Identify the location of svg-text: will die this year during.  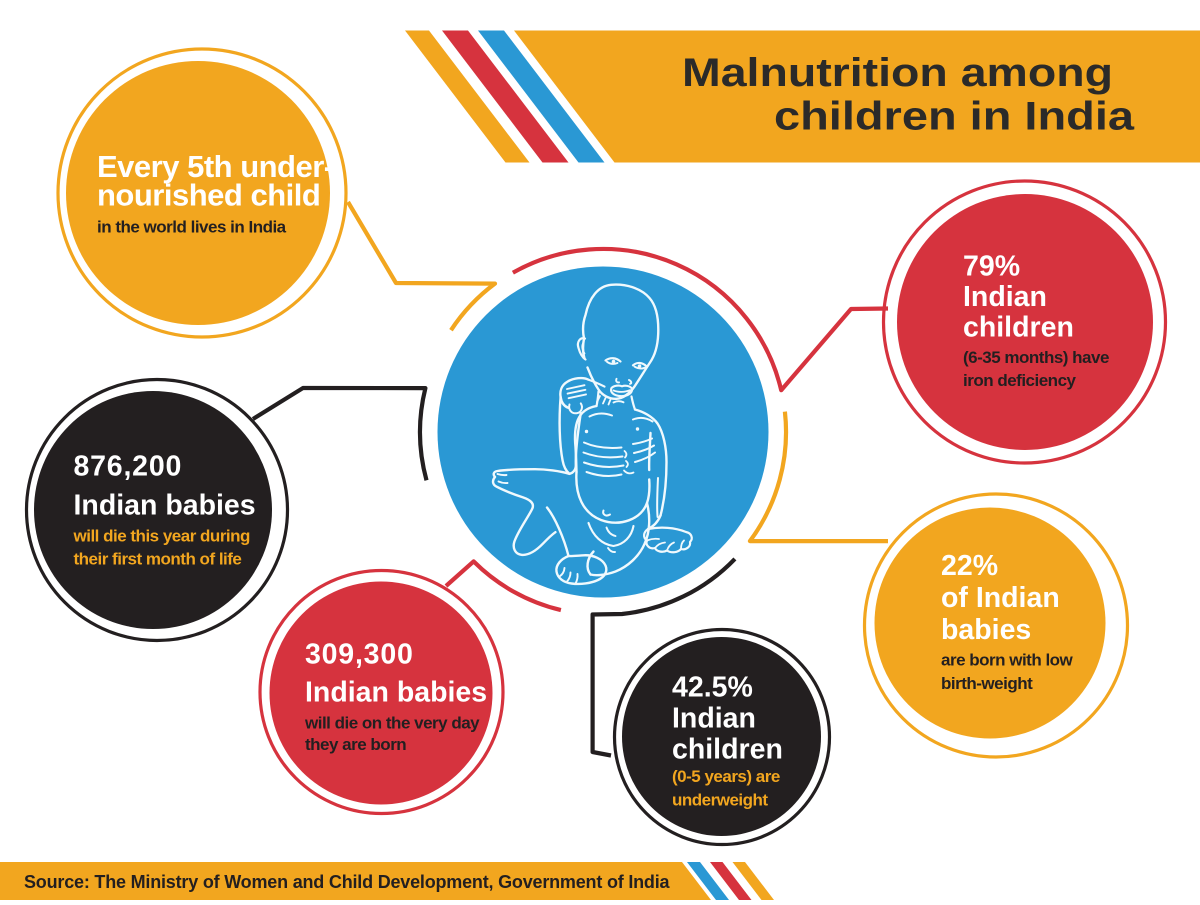
(162, 536).